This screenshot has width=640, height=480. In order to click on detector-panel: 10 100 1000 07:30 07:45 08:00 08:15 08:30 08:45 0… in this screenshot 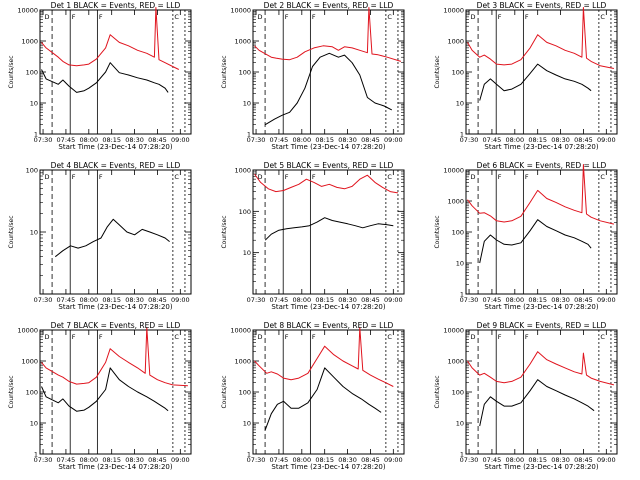, I will do `click(313, 236)`.